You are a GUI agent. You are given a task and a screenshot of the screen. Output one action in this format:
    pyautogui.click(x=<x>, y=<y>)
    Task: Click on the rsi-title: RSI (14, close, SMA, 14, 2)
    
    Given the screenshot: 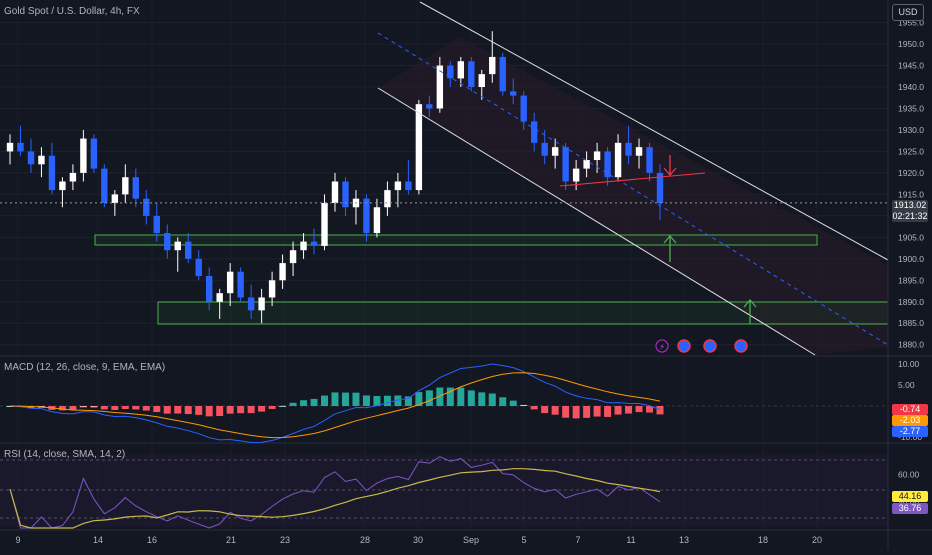 What is the action you would take?
    pyautogui.click(x=65, y=454)
    